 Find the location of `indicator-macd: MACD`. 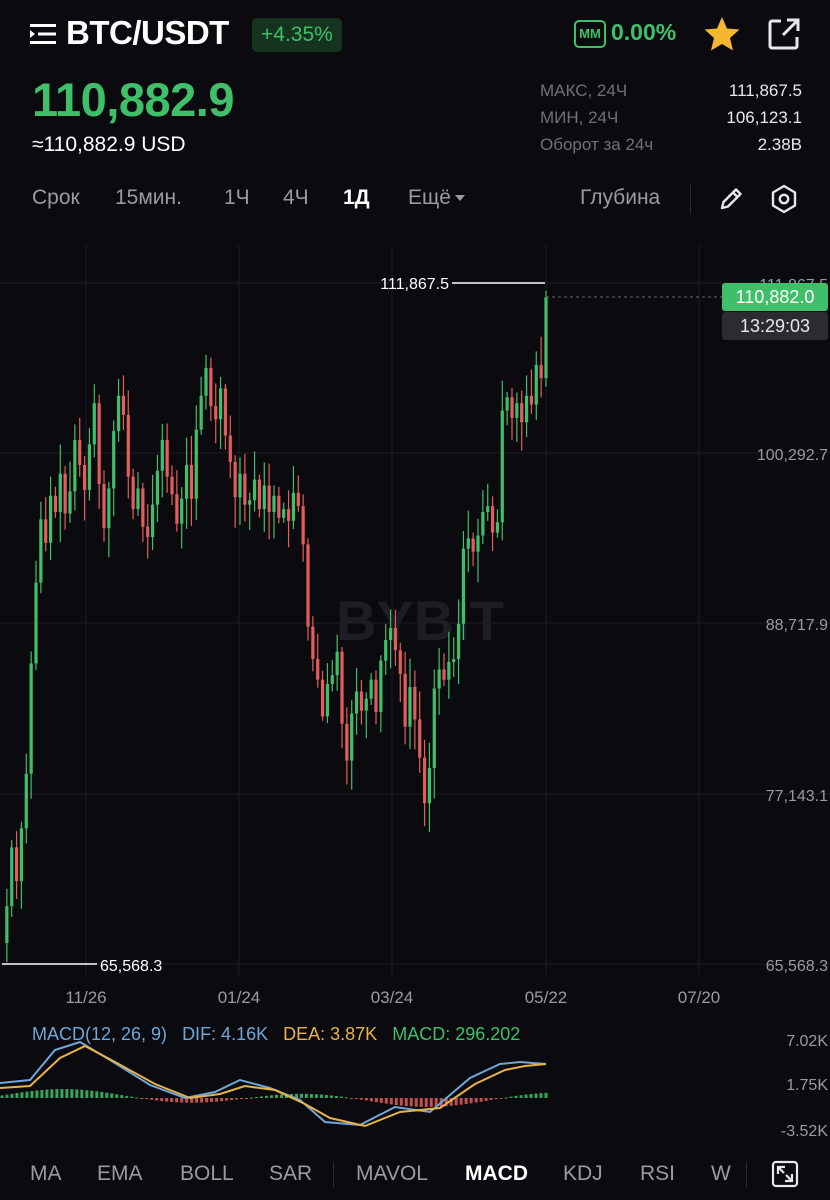

indicator-macd: MACD is located at coordinates (496, 1173).